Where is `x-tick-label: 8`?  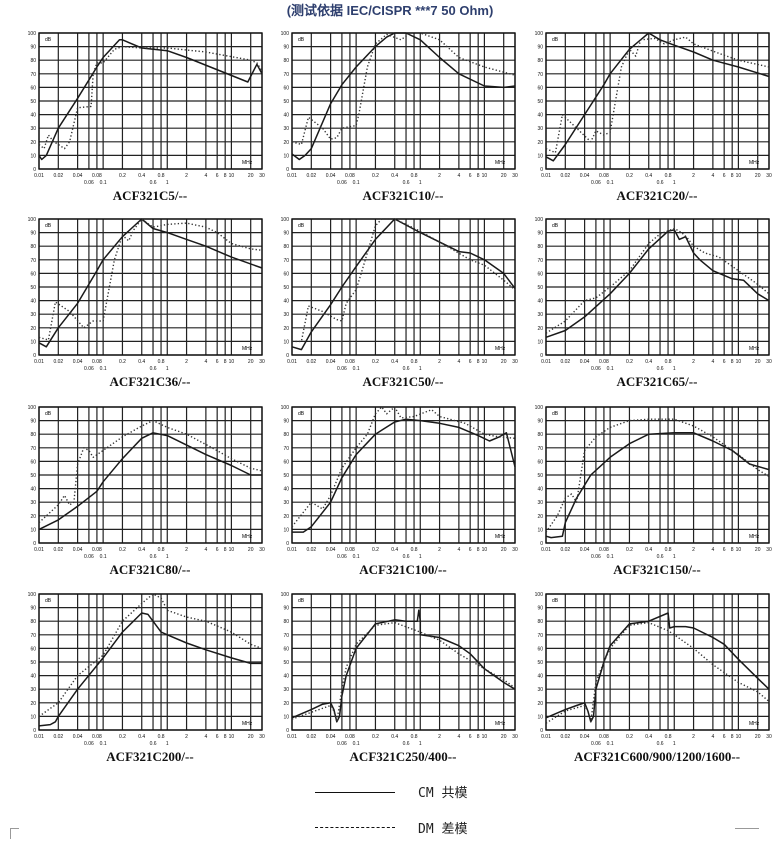
x-tick-label: 8 is located at coordinates (225, 176).